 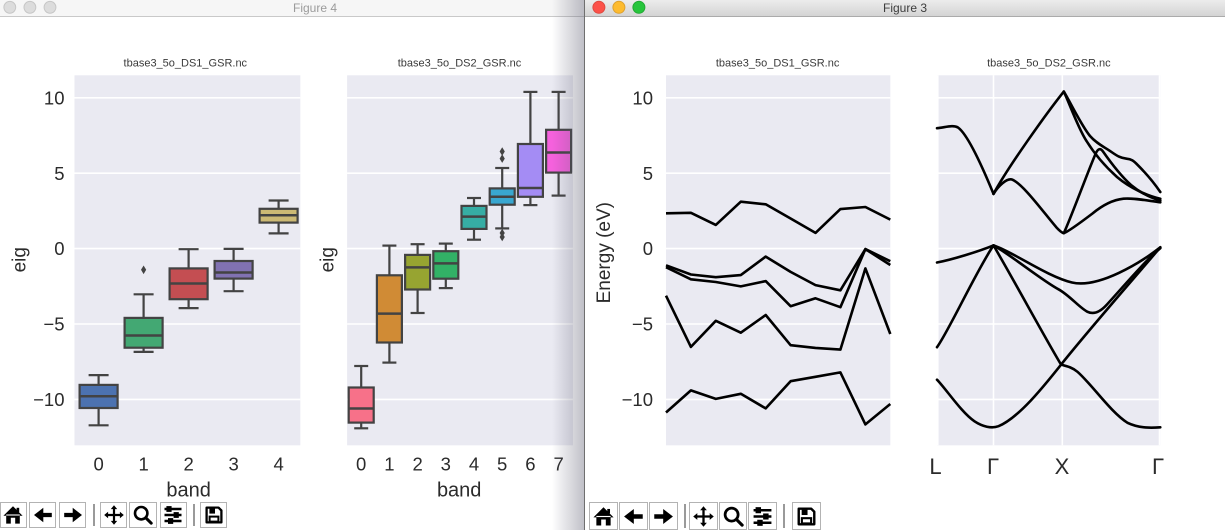 What do you see at coordinates (905, 8) in the screenshot?
I see `svg-text: Figure 3` at bounding box center [905, 8].